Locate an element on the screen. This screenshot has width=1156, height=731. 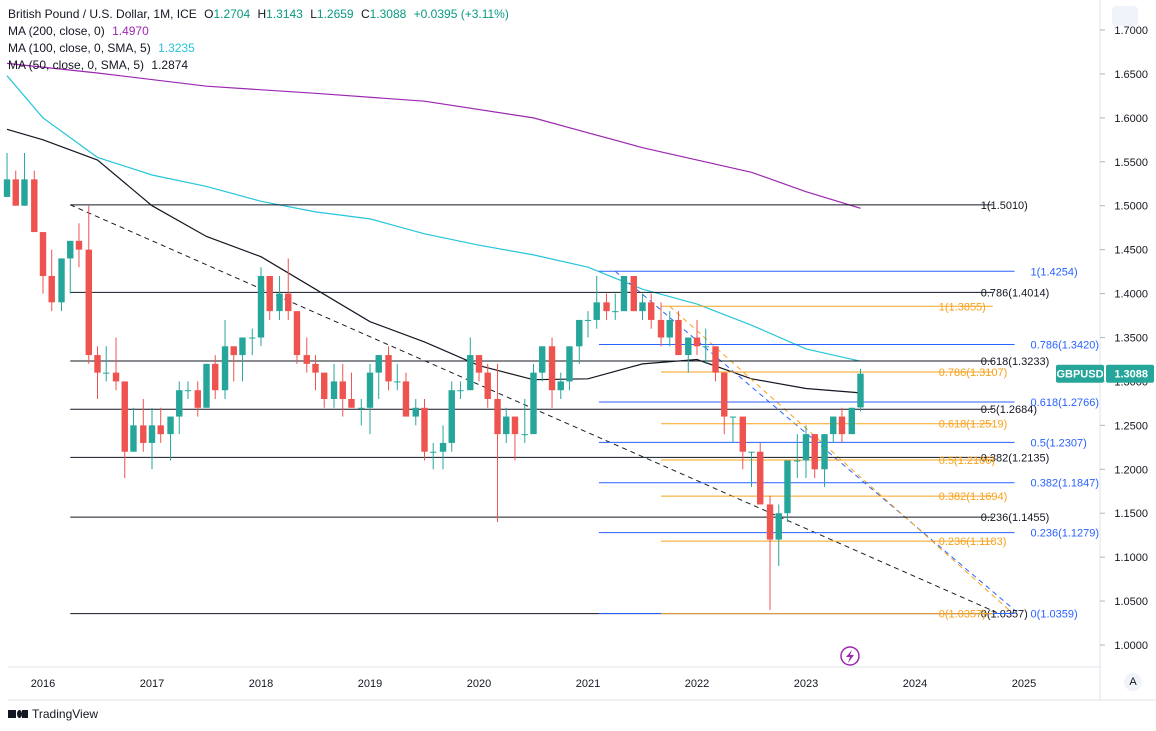
indicator-ma100: MA (100, close, 0, SMA, 5) 1.3235 is located at coordinates (258, 48).